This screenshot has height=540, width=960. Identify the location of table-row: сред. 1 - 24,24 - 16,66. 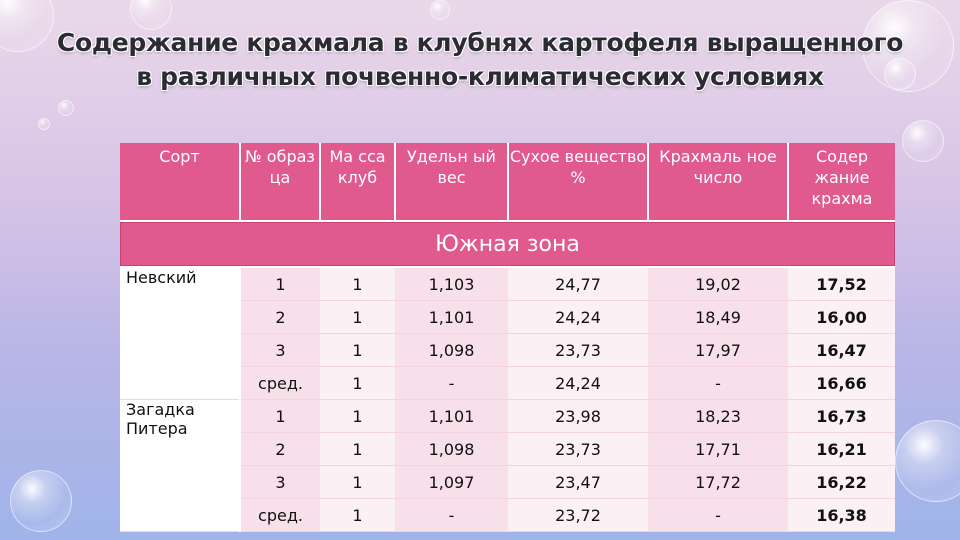
(507, 383).